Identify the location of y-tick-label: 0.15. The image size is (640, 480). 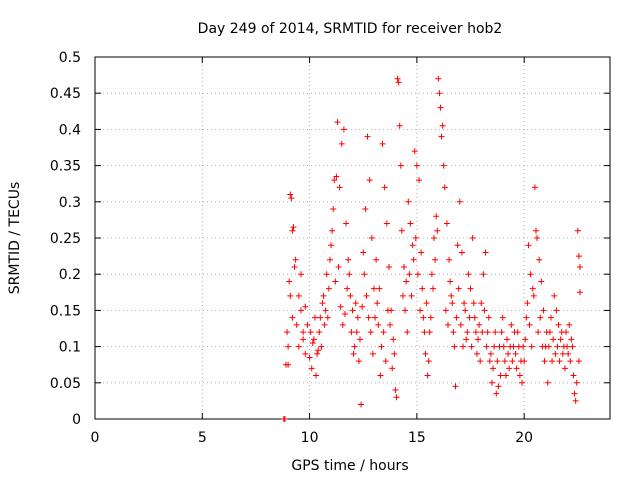
(65, 311).